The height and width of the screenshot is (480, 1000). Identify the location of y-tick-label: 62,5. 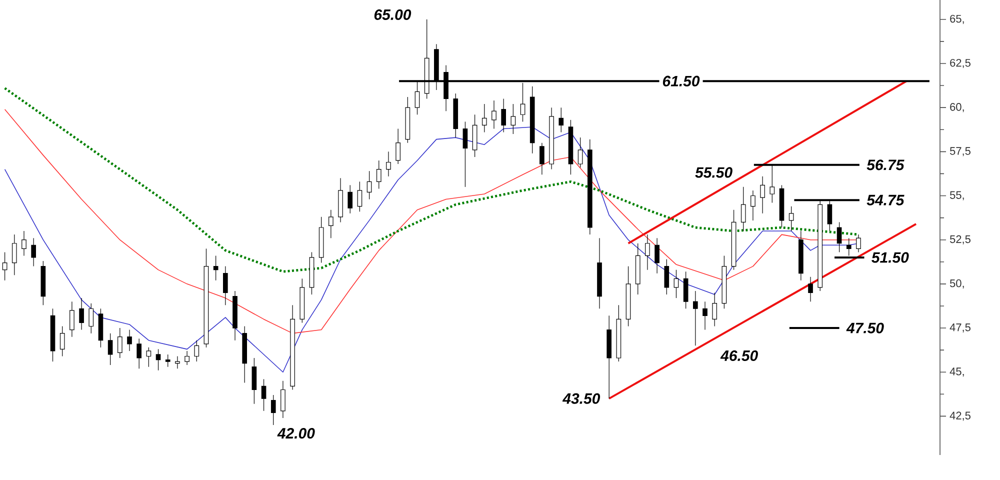
(960, 63).